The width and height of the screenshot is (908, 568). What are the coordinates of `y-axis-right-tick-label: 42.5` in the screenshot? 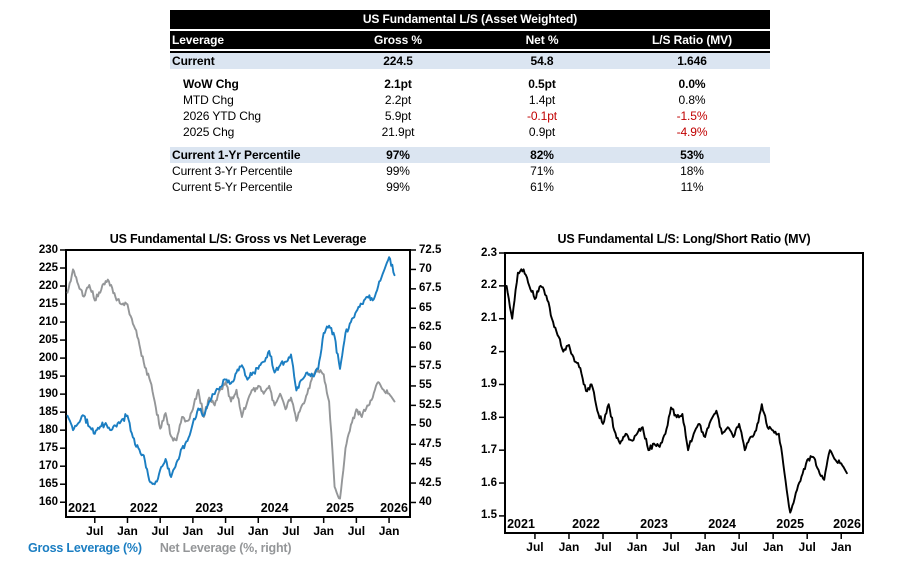 It's located at (430, 482).